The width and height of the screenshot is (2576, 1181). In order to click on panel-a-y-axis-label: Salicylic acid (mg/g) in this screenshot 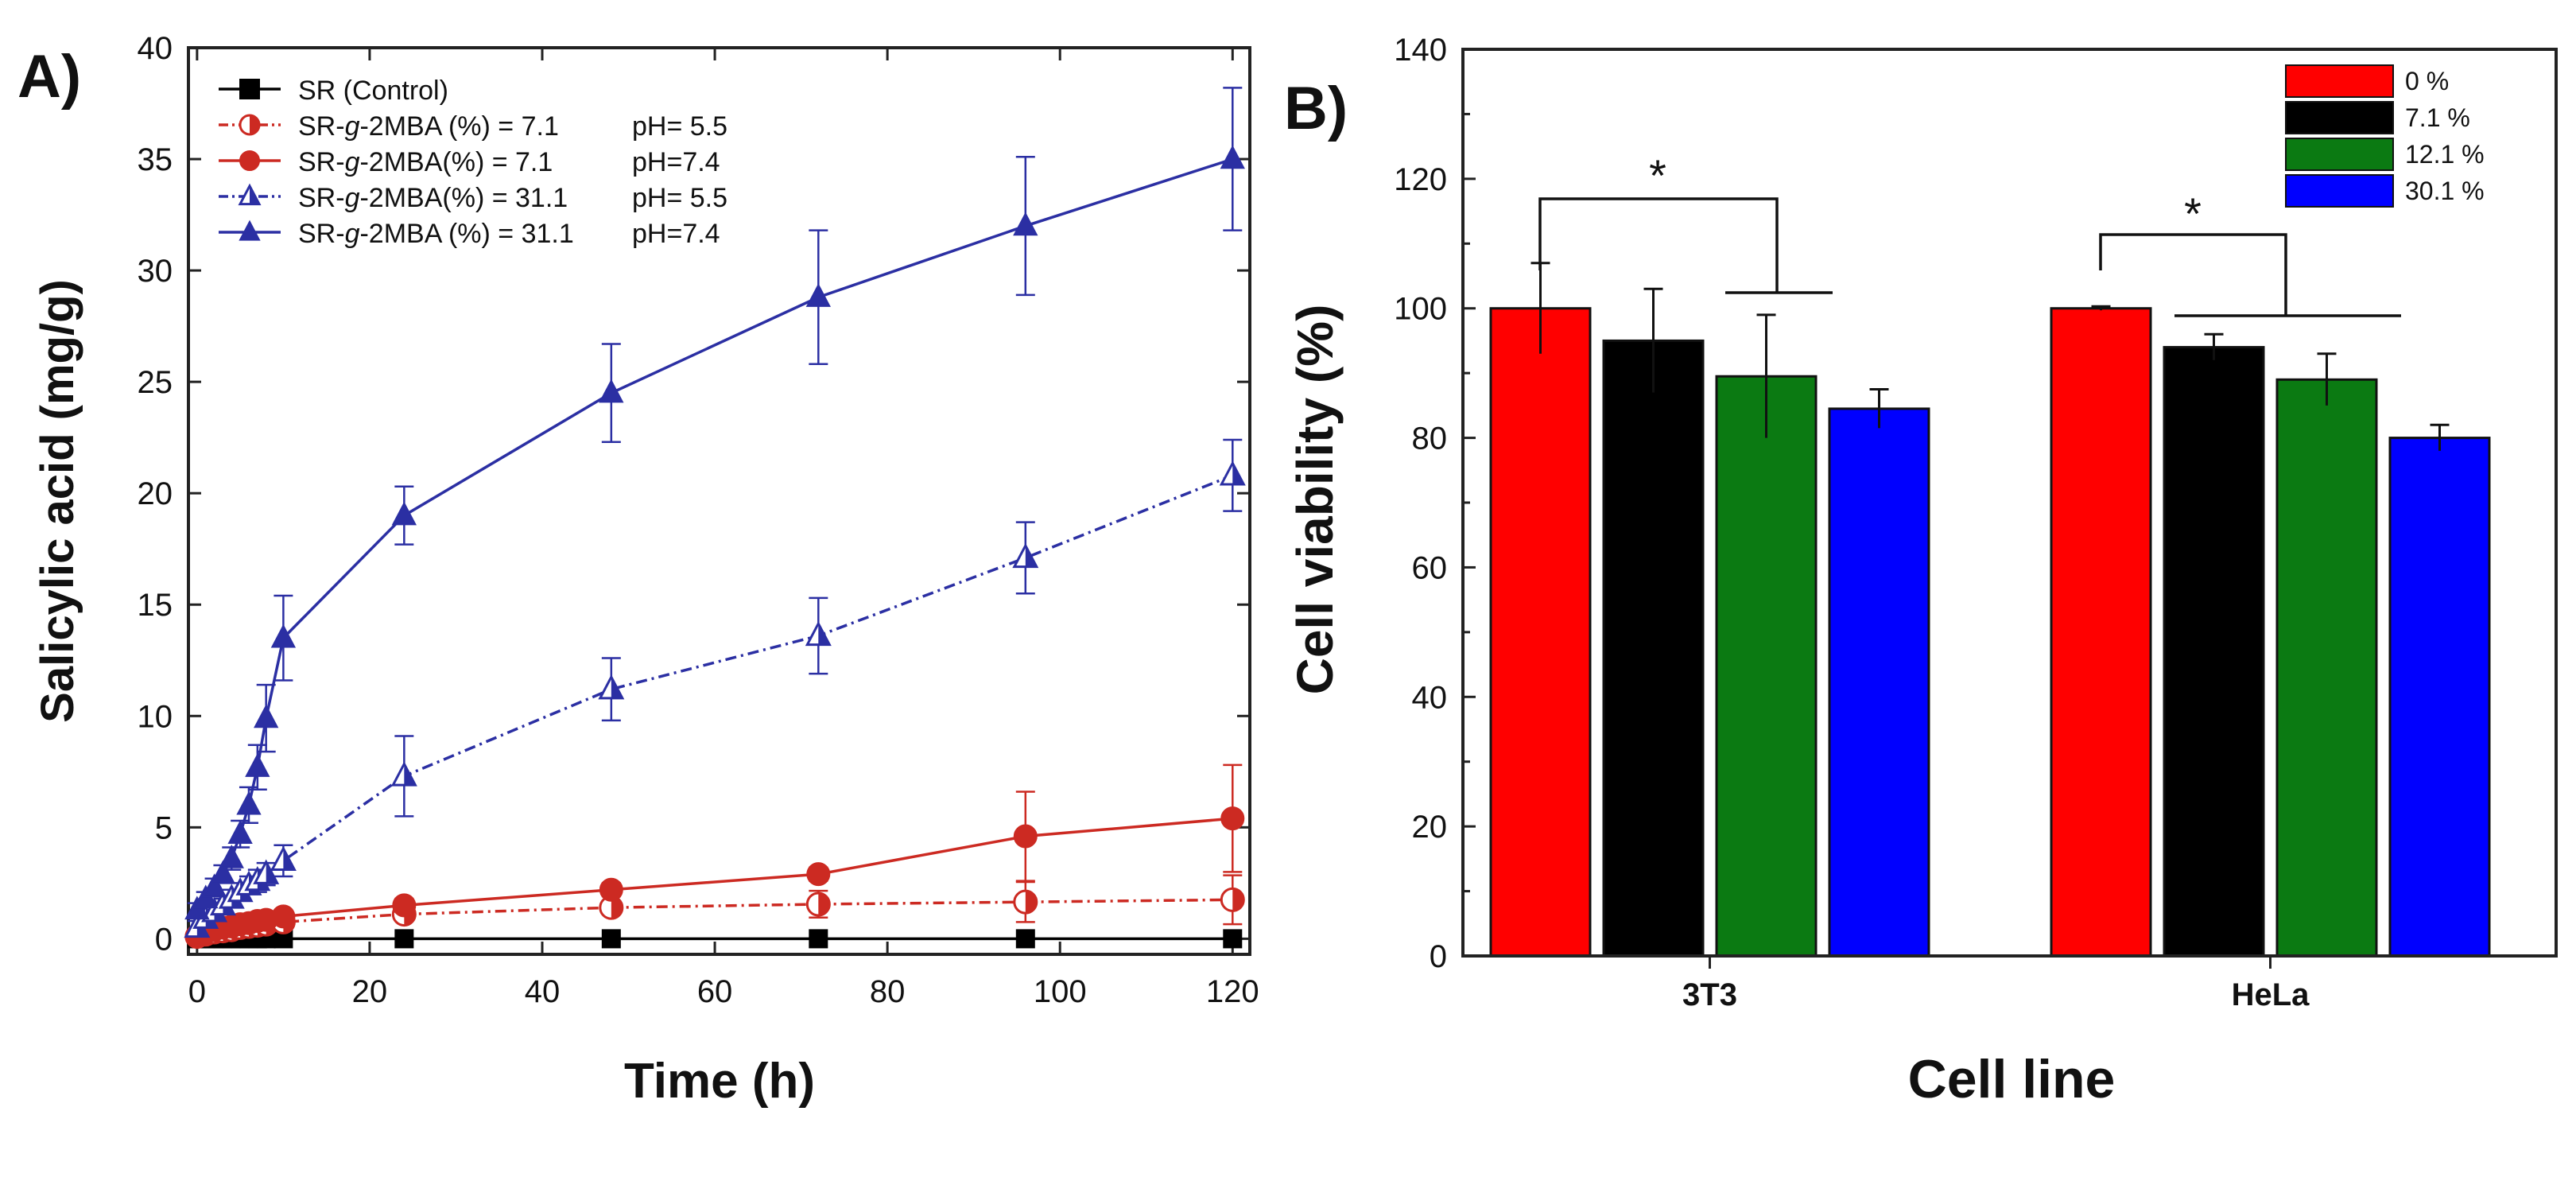, I will do `click(58, 501)`.